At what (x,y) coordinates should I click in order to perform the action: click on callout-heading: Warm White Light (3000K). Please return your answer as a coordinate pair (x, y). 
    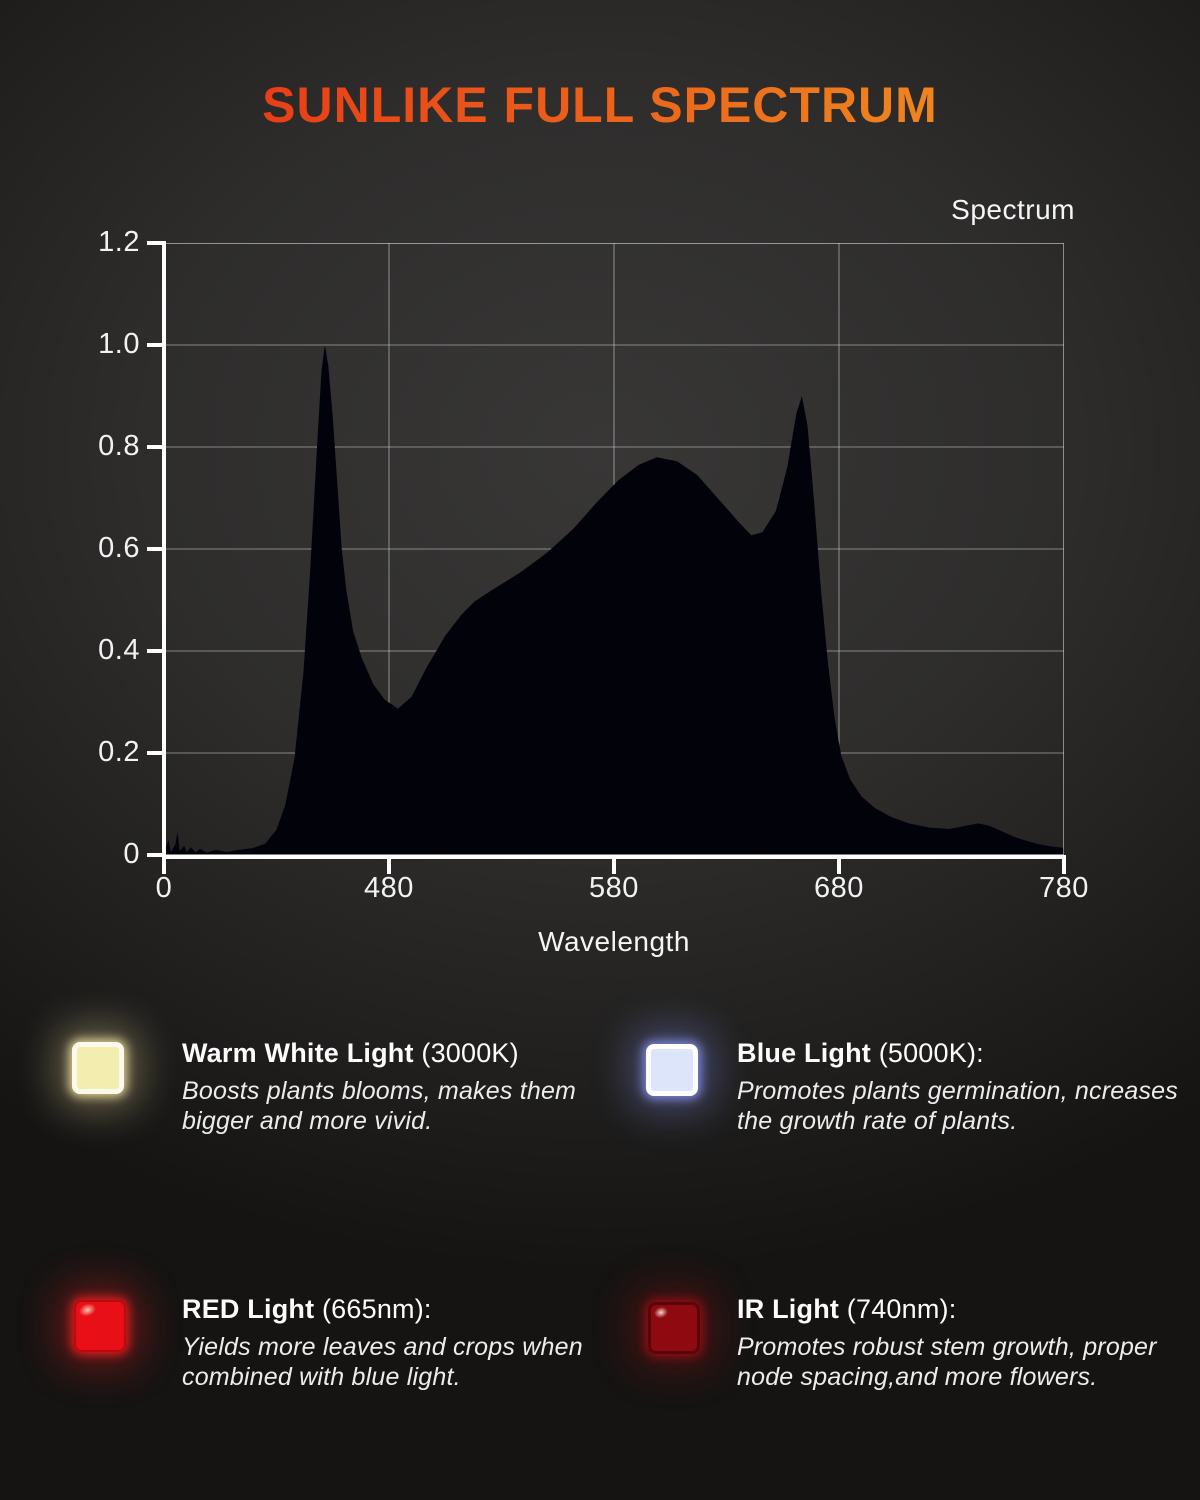
    Looking at the image, I should click on (350, 1053).